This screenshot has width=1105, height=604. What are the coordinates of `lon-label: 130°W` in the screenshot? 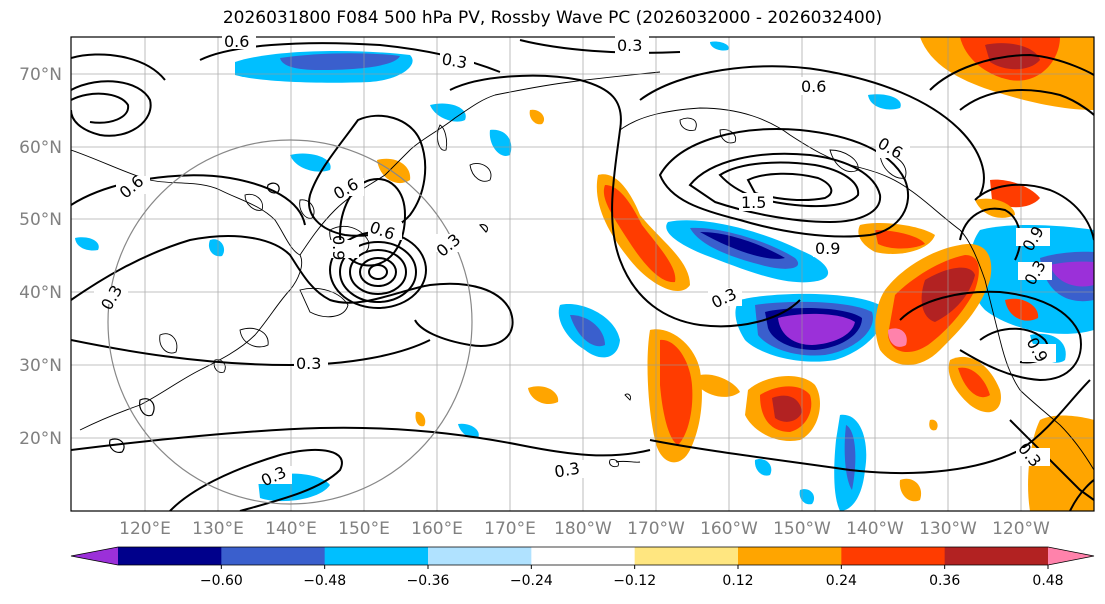 It's located at (948, 529).